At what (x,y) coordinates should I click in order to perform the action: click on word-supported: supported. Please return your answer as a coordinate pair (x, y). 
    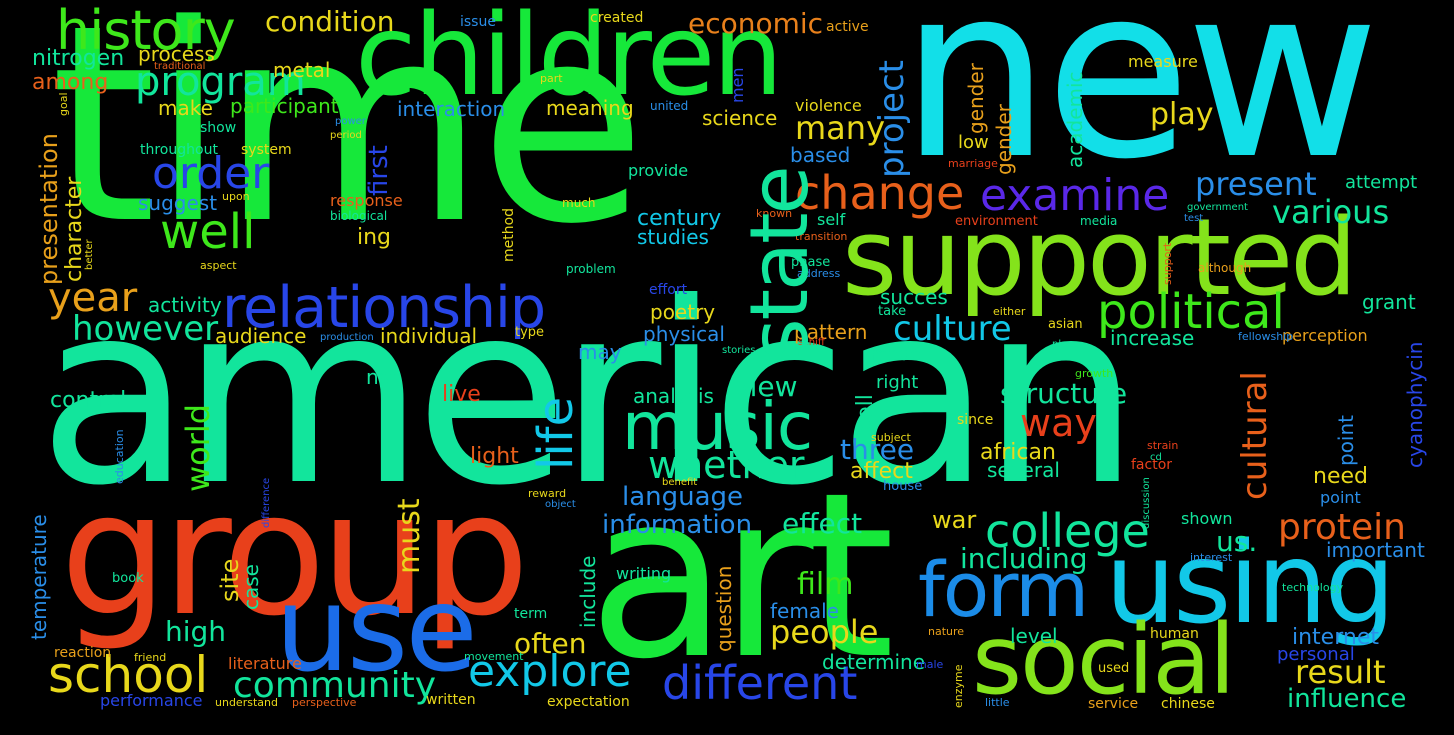
    Looking at the image, I should click on (1099, 257).